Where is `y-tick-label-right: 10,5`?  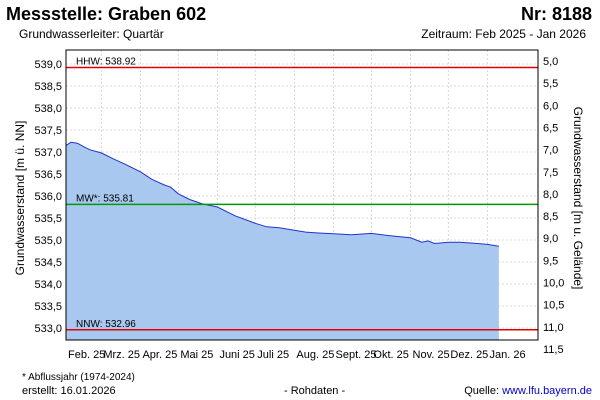 y-tick-label-right: 10,5 is located at coordinates (553, 306).